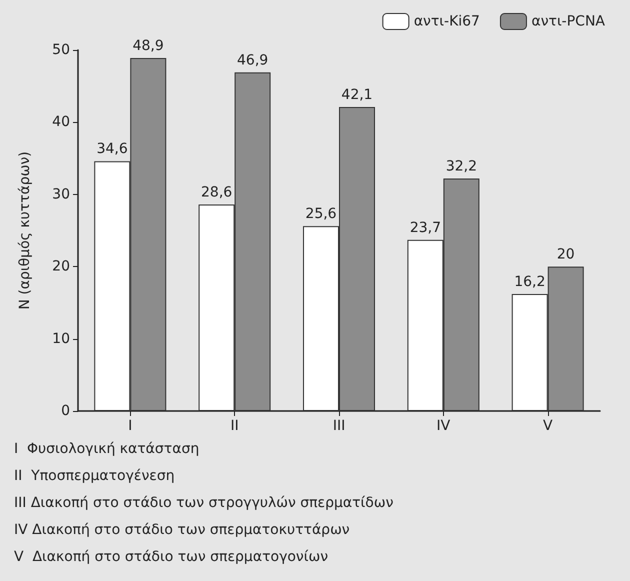  Describe the element at coordinates (61, 266) in the screenshot. I see `y-tick-label: 20` at that location.